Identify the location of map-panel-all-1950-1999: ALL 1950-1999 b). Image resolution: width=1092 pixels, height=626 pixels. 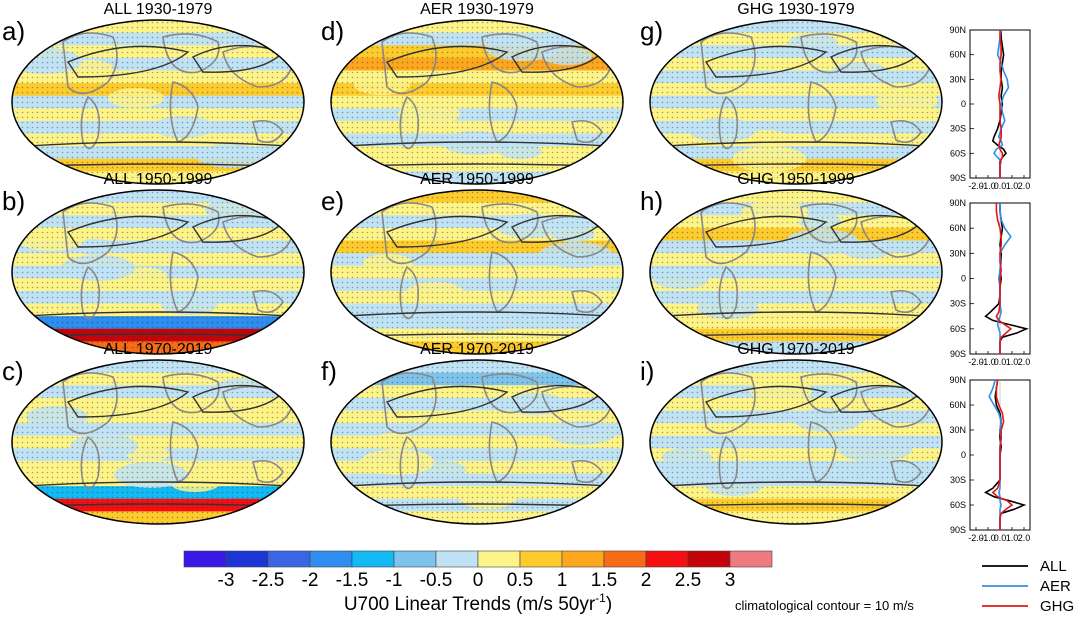
(153, 263).